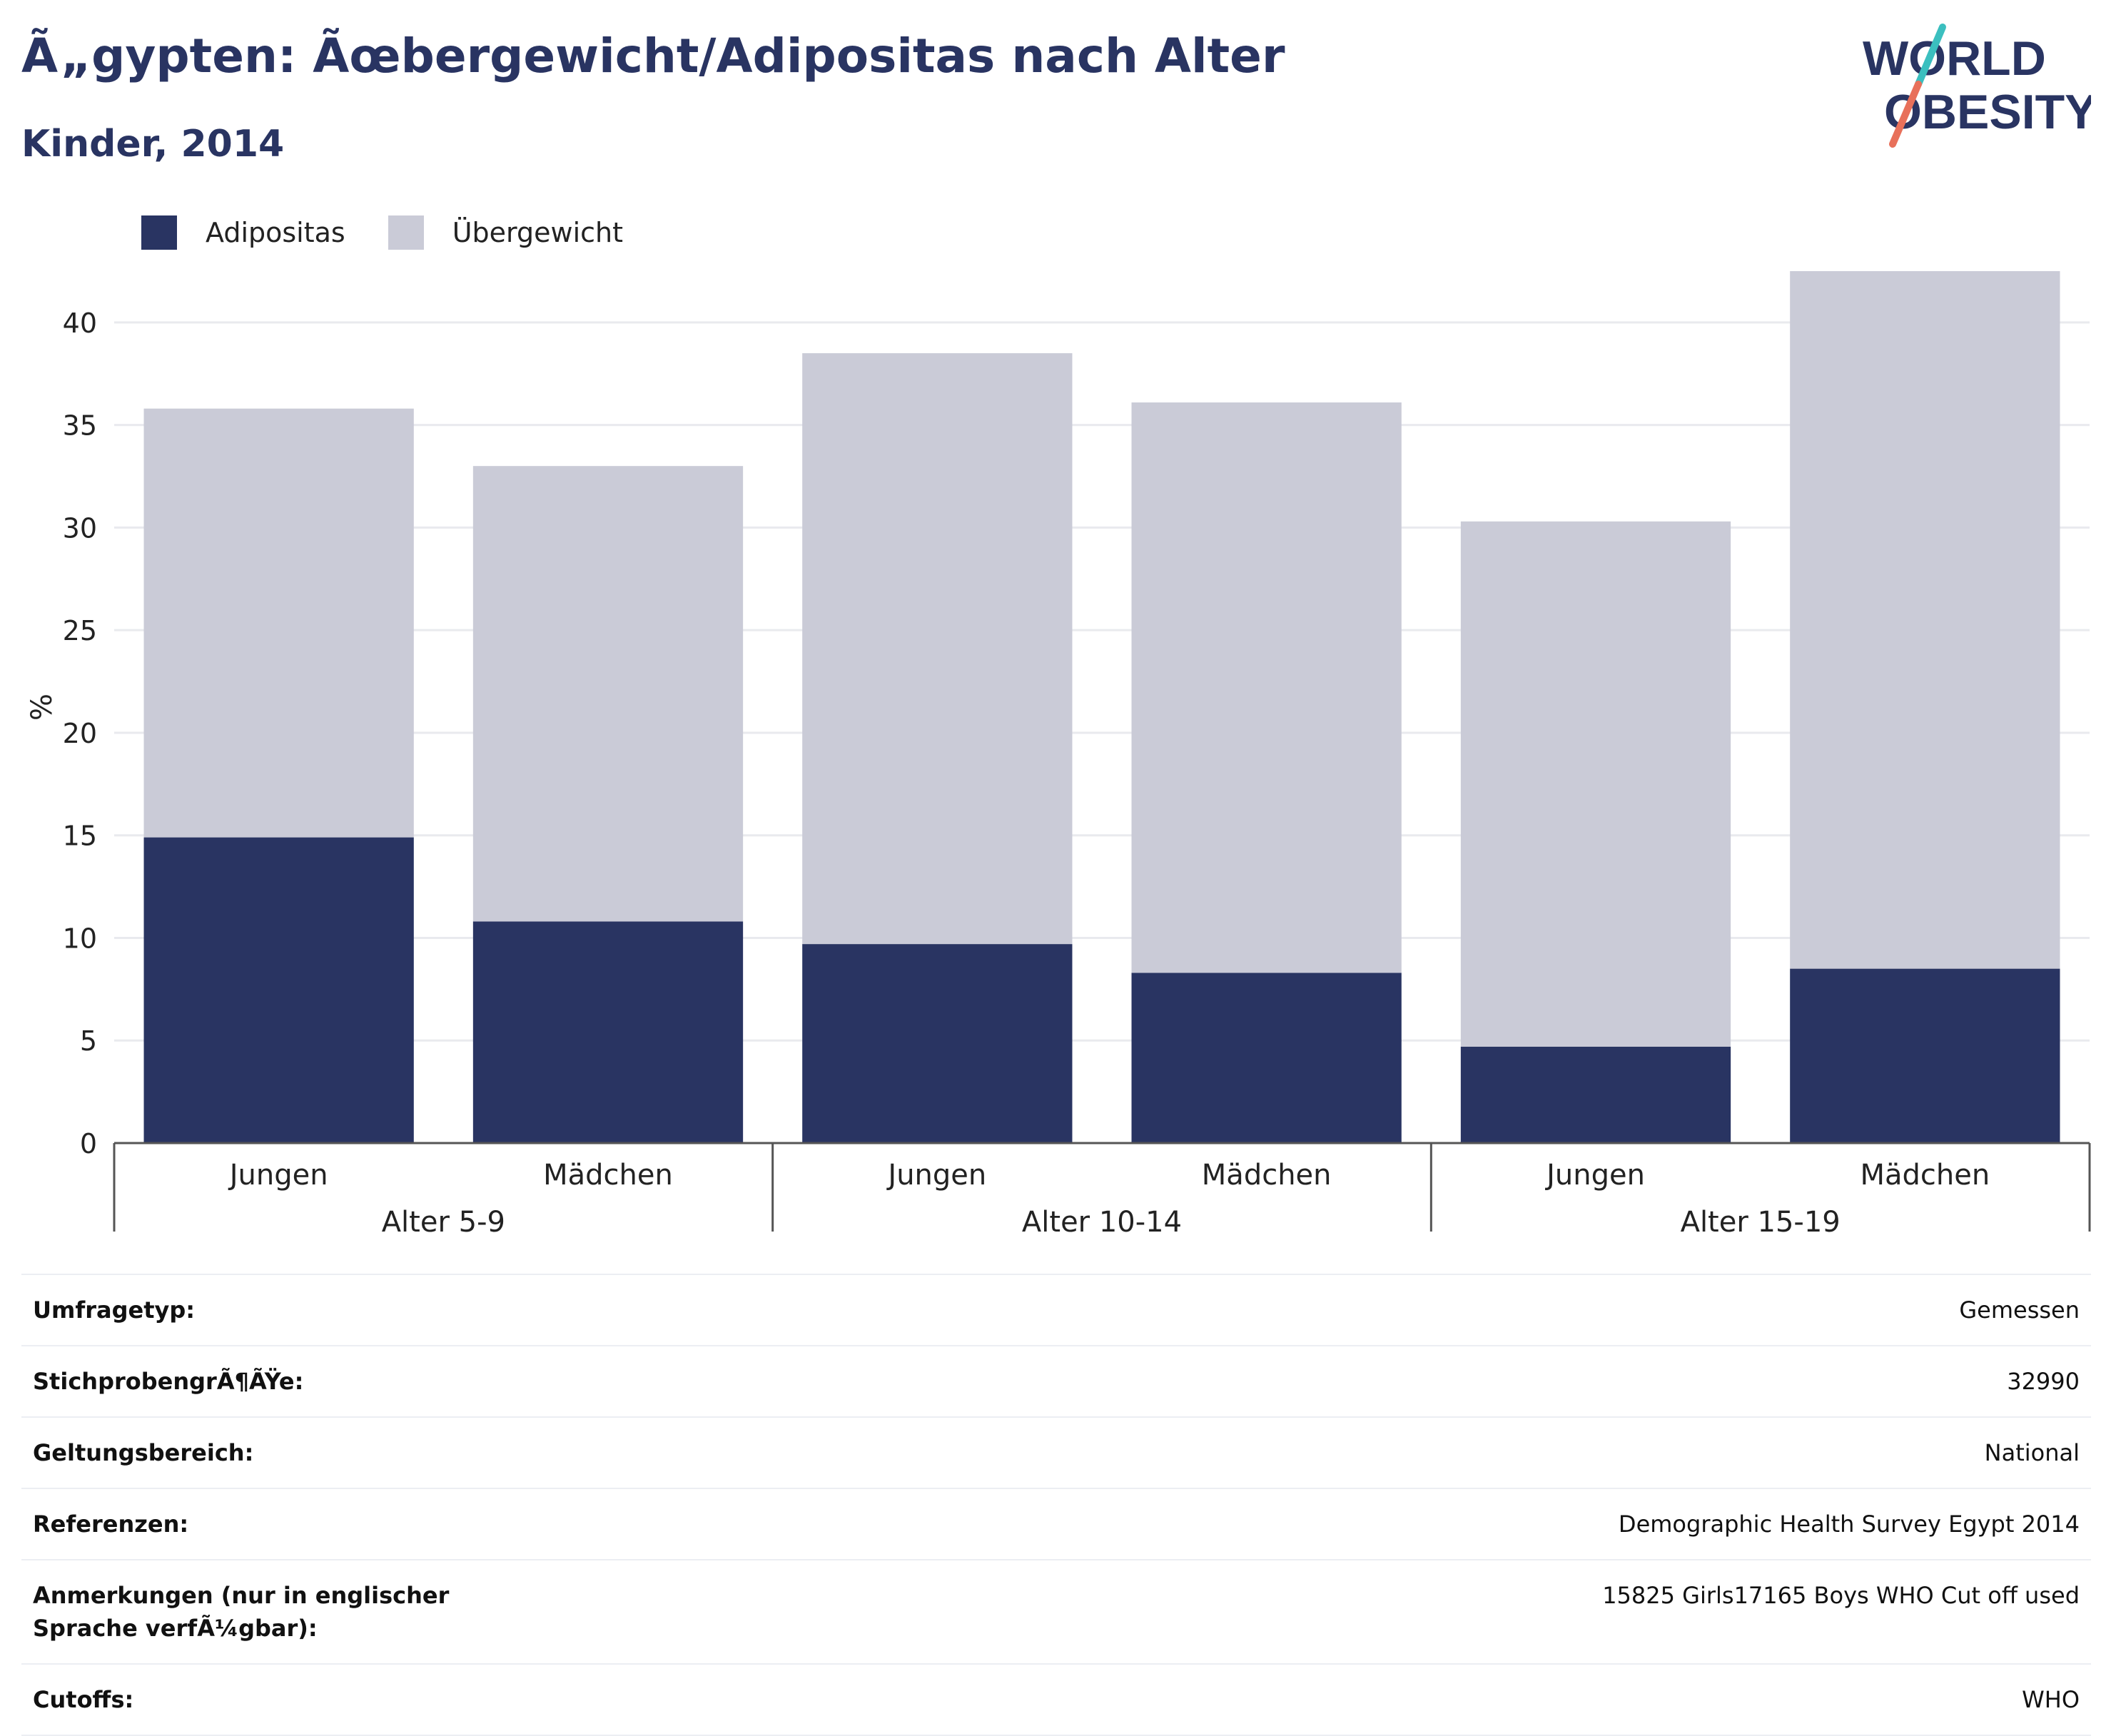 This screenshot has width=2111, height=1736. Describe the element at coordinates (89, 1143) in the screenshot. I see `y-tick-label: 0` at that location.